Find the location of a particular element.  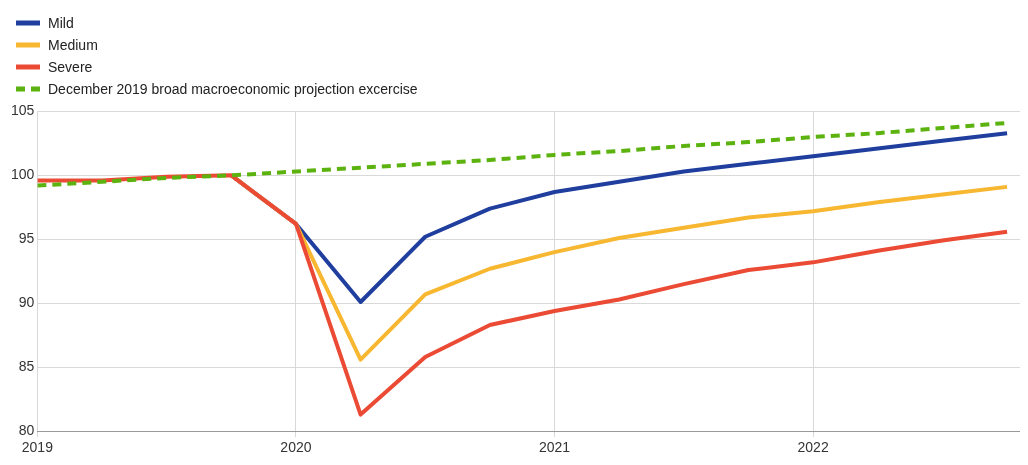

legend-label: December 2019 broad macroeconomic projection excercise is located at coordinates (233, 89).